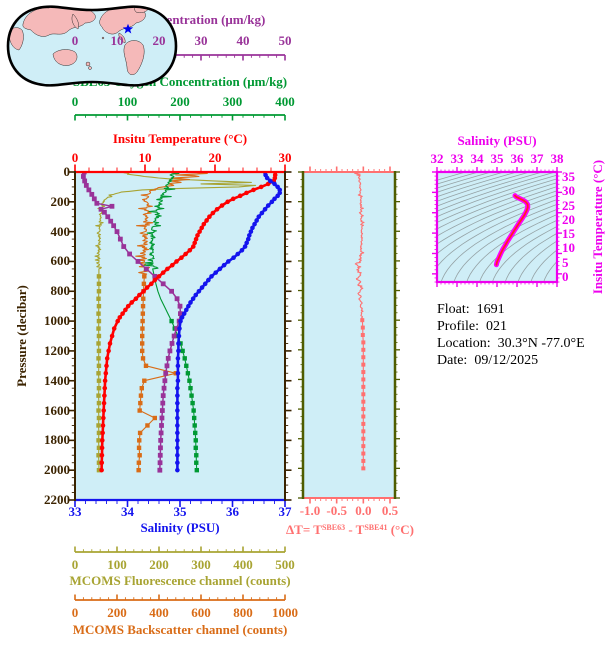 The height and width of the screenshot is (663, 609). I want to click on pressure-tick-label: 2000, so click(57, 470).